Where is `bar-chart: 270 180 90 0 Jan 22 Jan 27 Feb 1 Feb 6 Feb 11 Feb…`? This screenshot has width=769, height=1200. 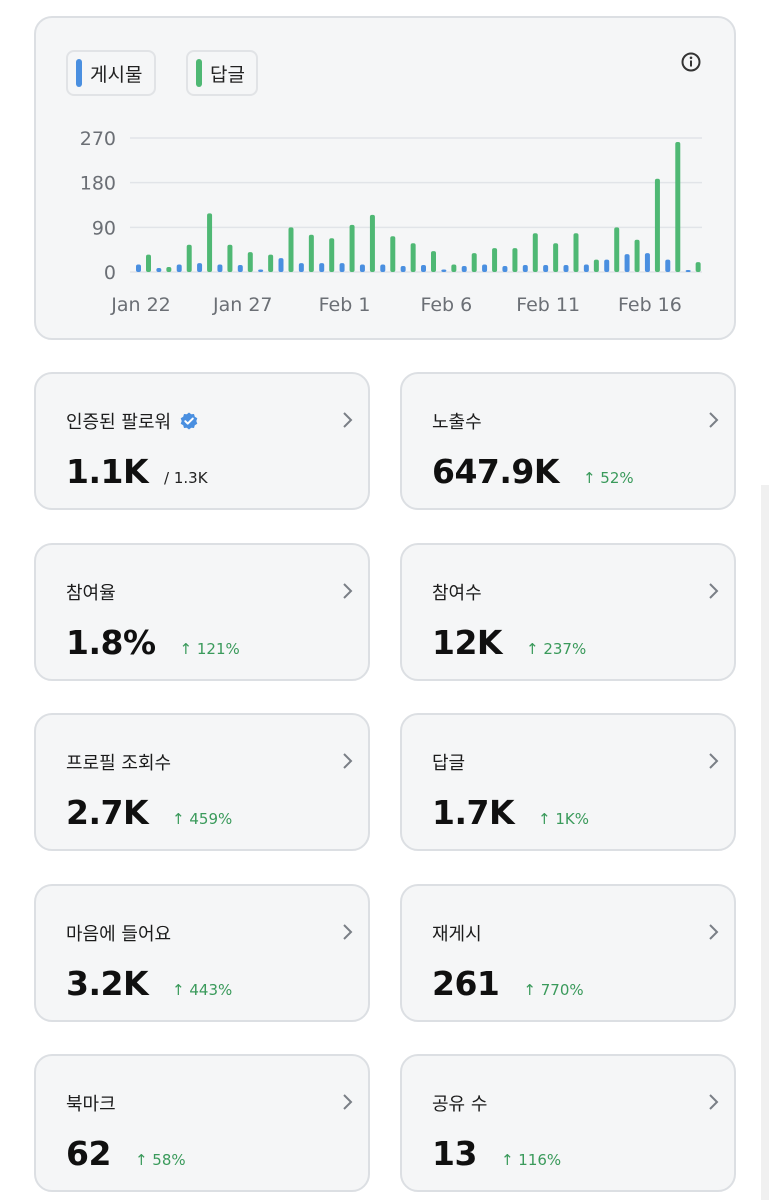 bar-chart: 270 180 90 0 Jan 22 Jan 27 Feb 1 Feb 6 Feb 11 Feb… is located at coordinates (391, 222).